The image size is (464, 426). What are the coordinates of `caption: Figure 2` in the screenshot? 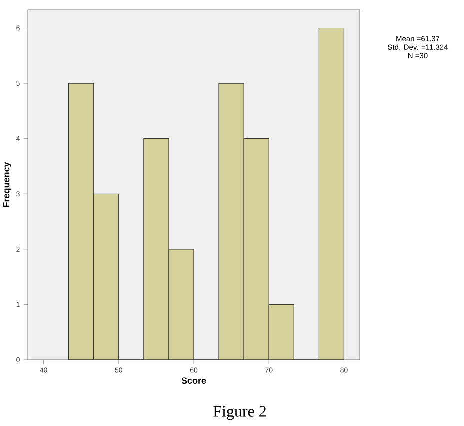 It's located at (240, 413).